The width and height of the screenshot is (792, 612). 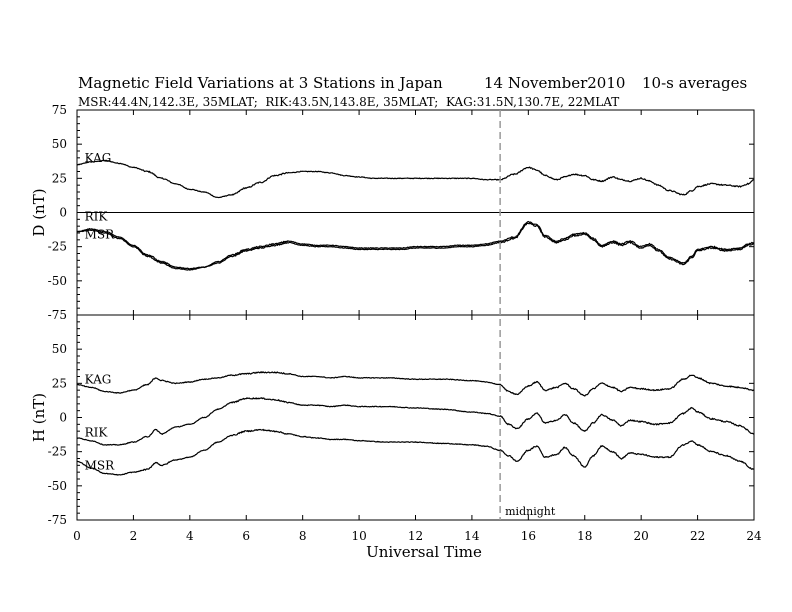 I want to click on y-axis-label: D (nT), so click(x=39, y=212).